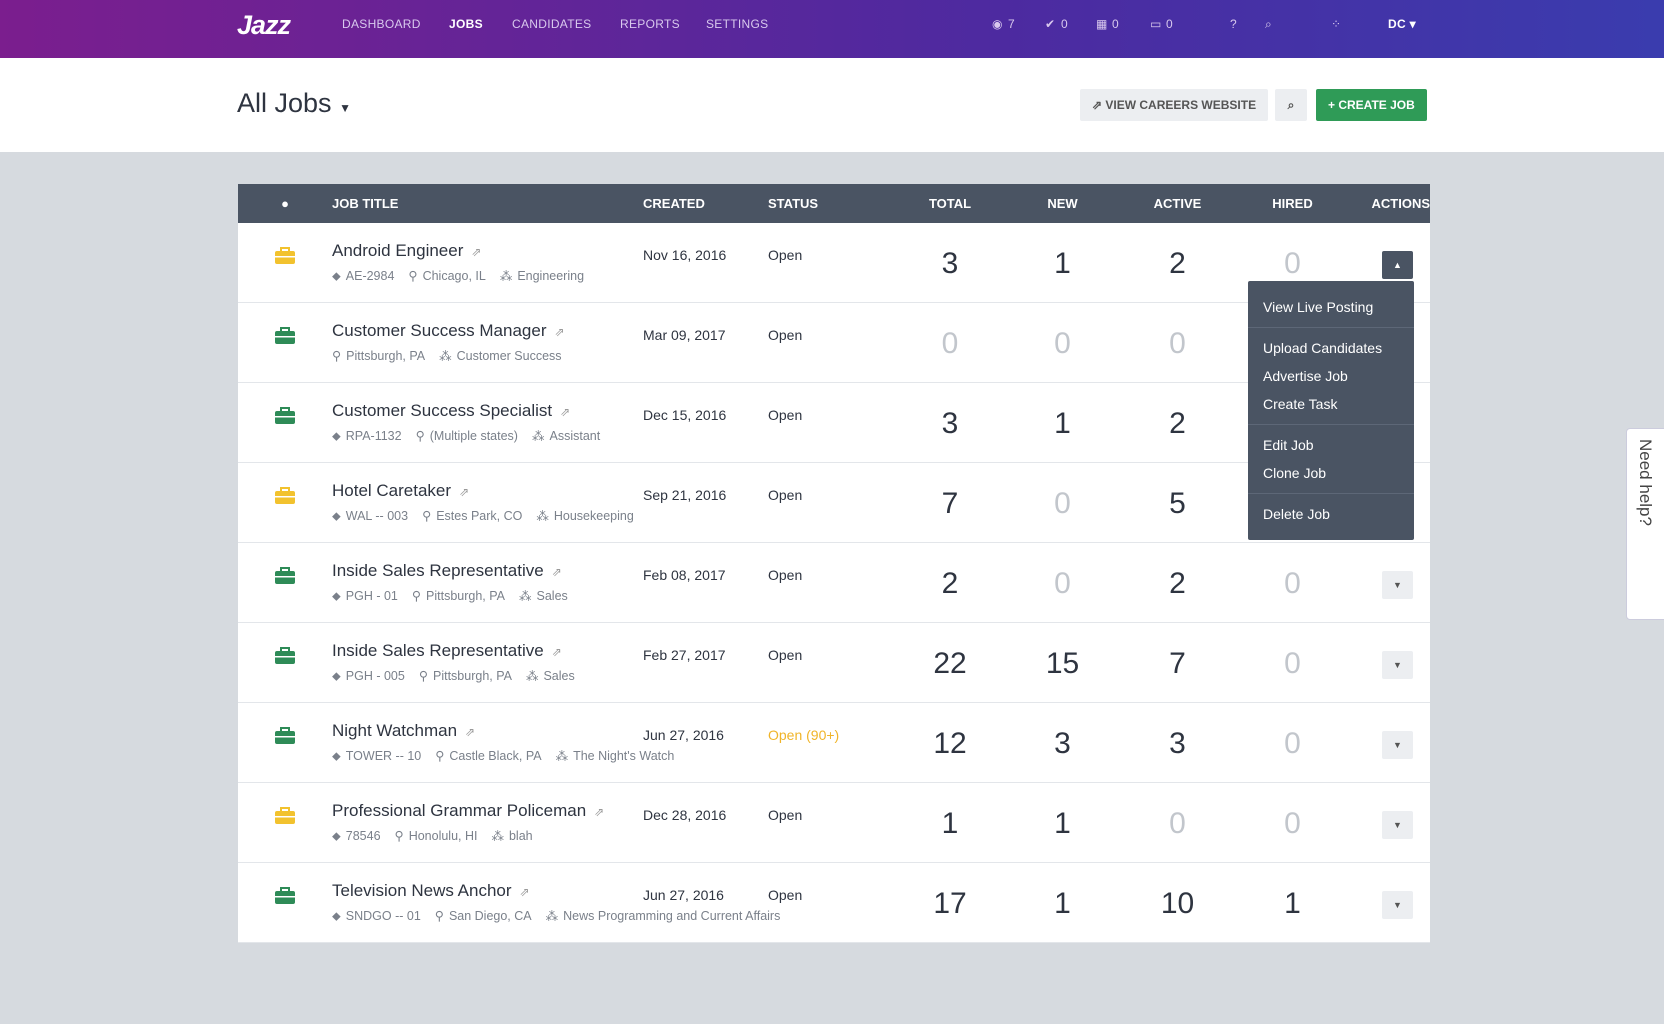 Image resolution: width=1664 pixels, height=1024 pixels. I want to click on nav-item: SETTINGS, so click(737, 24).